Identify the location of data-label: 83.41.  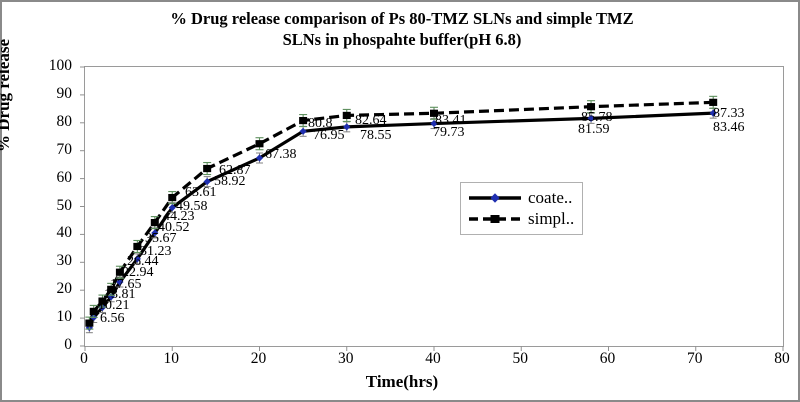
(451, 120).